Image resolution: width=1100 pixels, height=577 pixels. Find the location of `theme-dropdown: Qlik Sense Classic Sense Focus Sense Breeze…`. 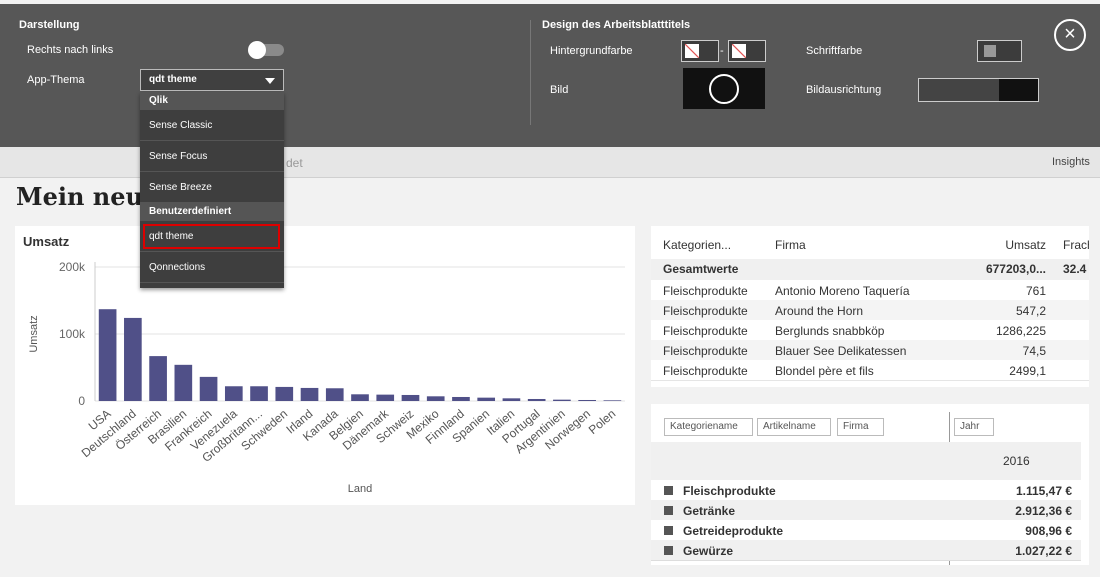

theme-dropdown: Qlik Sense Classic Sense Focus Sense Breeze… is located at coordinates (212, 190).